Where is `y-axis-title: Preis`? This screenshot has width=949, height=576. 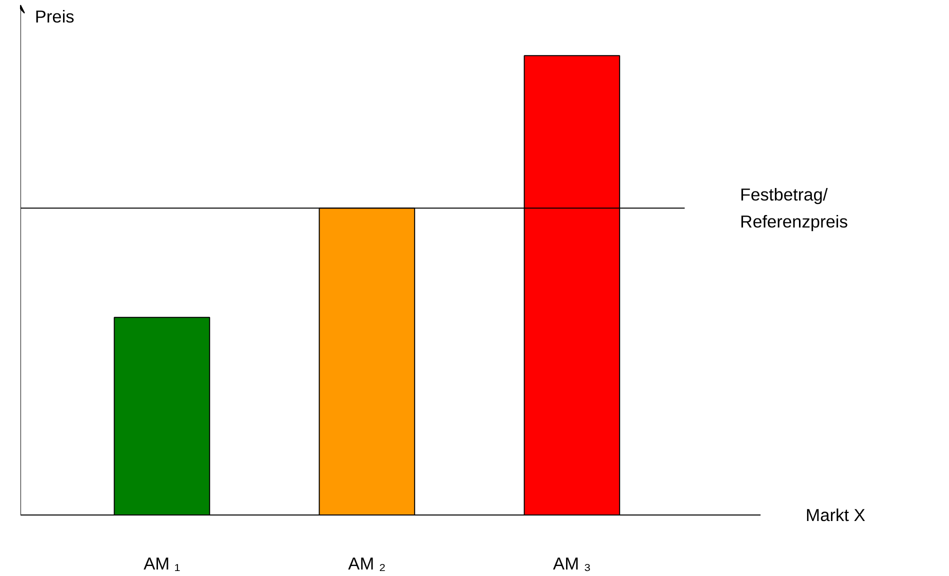
y-axis-title: Preis is located at coordinates (54, 16).